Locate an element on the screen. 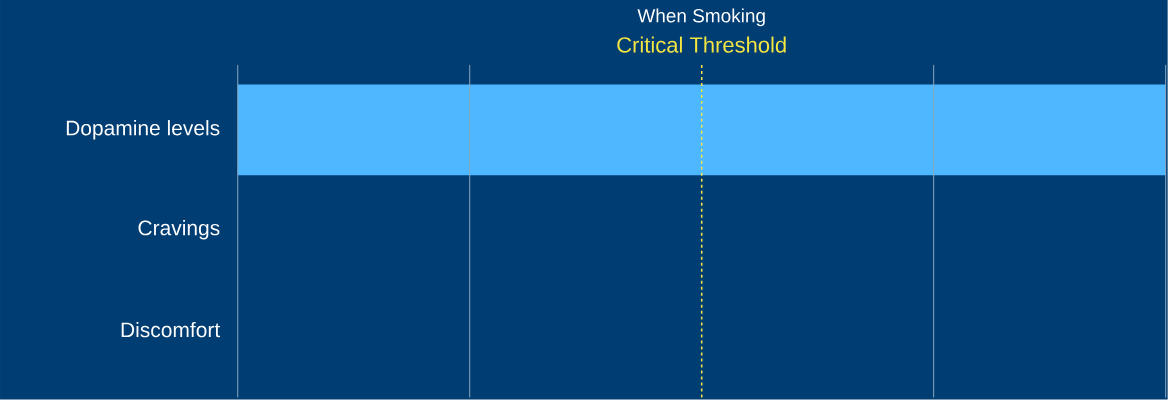 The image size is (1169, 404). ref-line-label: Critical Threshold is located at coordinates (701, 44).